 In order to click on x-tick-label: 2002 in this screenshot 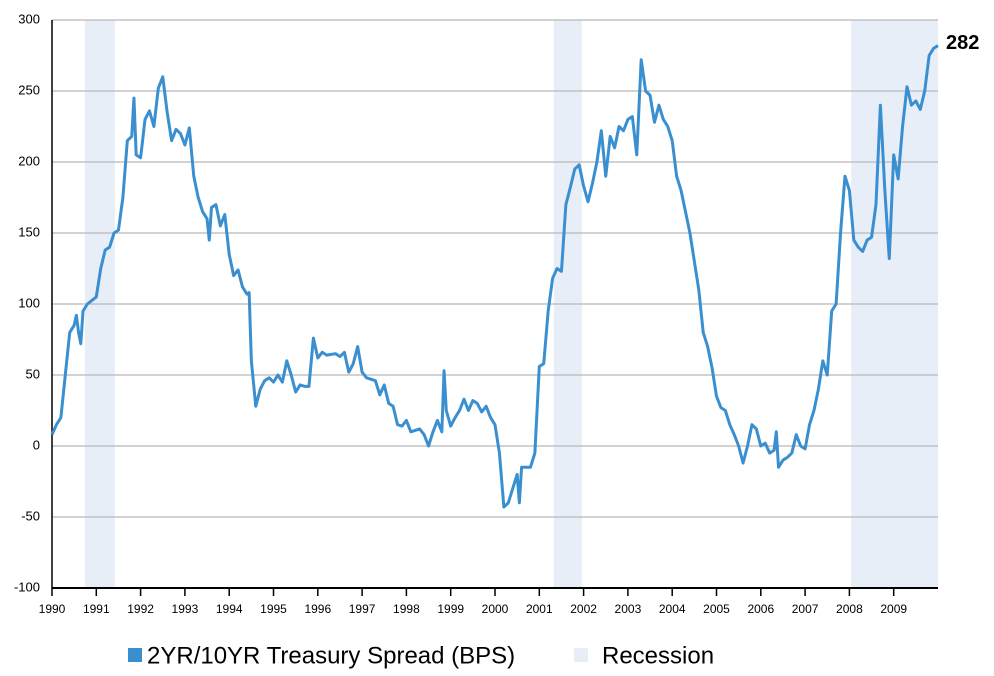, I will do `click(583, 609)`.